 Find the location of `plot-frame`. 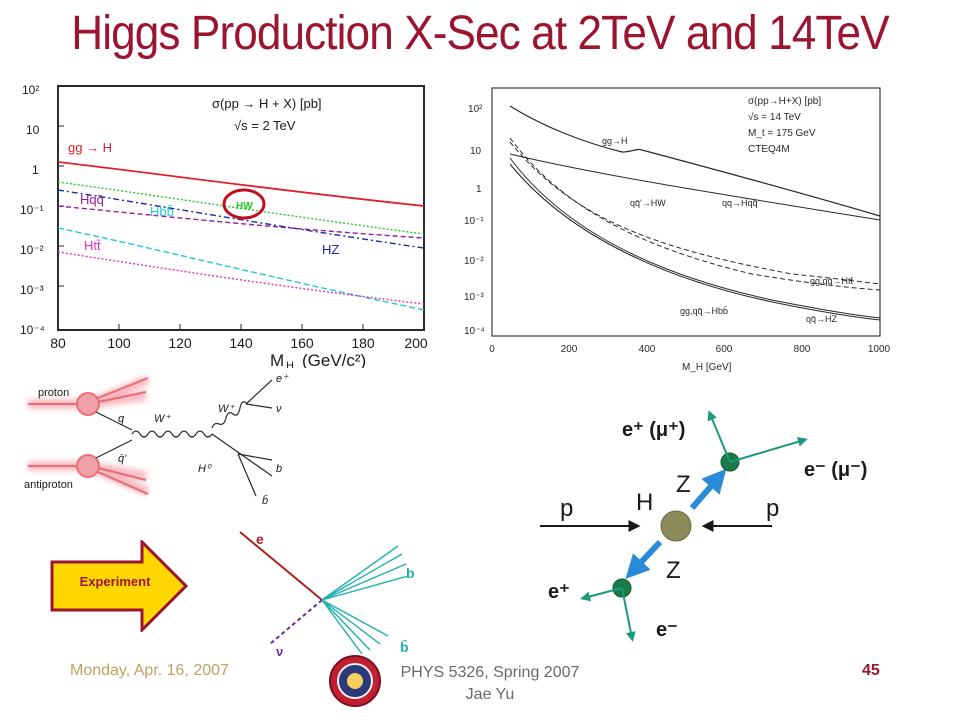

plot-frame is located at coordinates (686, 212).